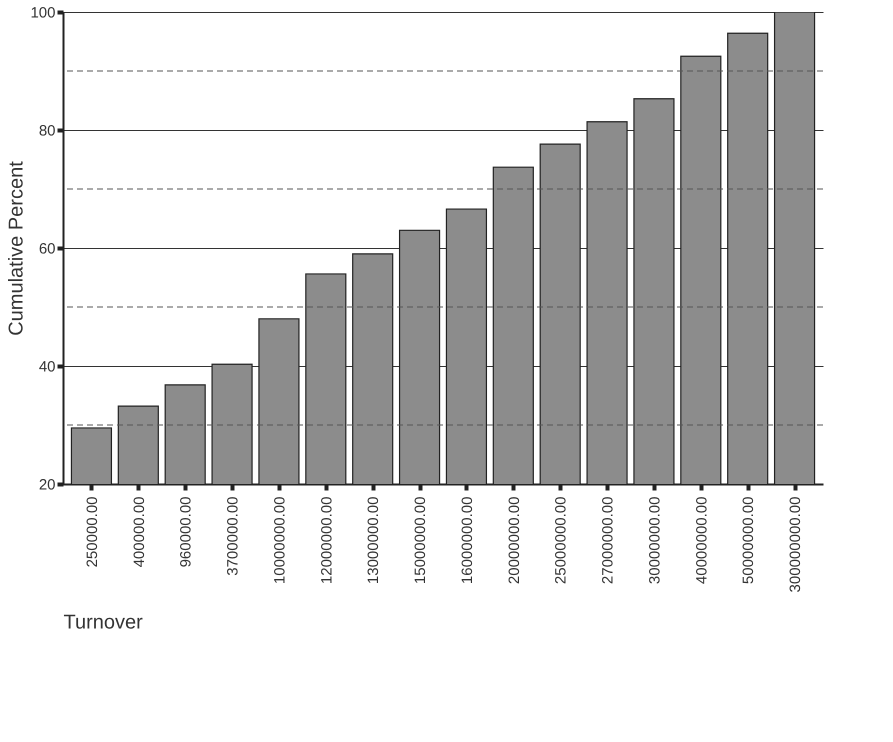 Image resolution: width=893 pixels, height=742 pixels. I want to click on y-tick-label: 60, so click(47, 249).